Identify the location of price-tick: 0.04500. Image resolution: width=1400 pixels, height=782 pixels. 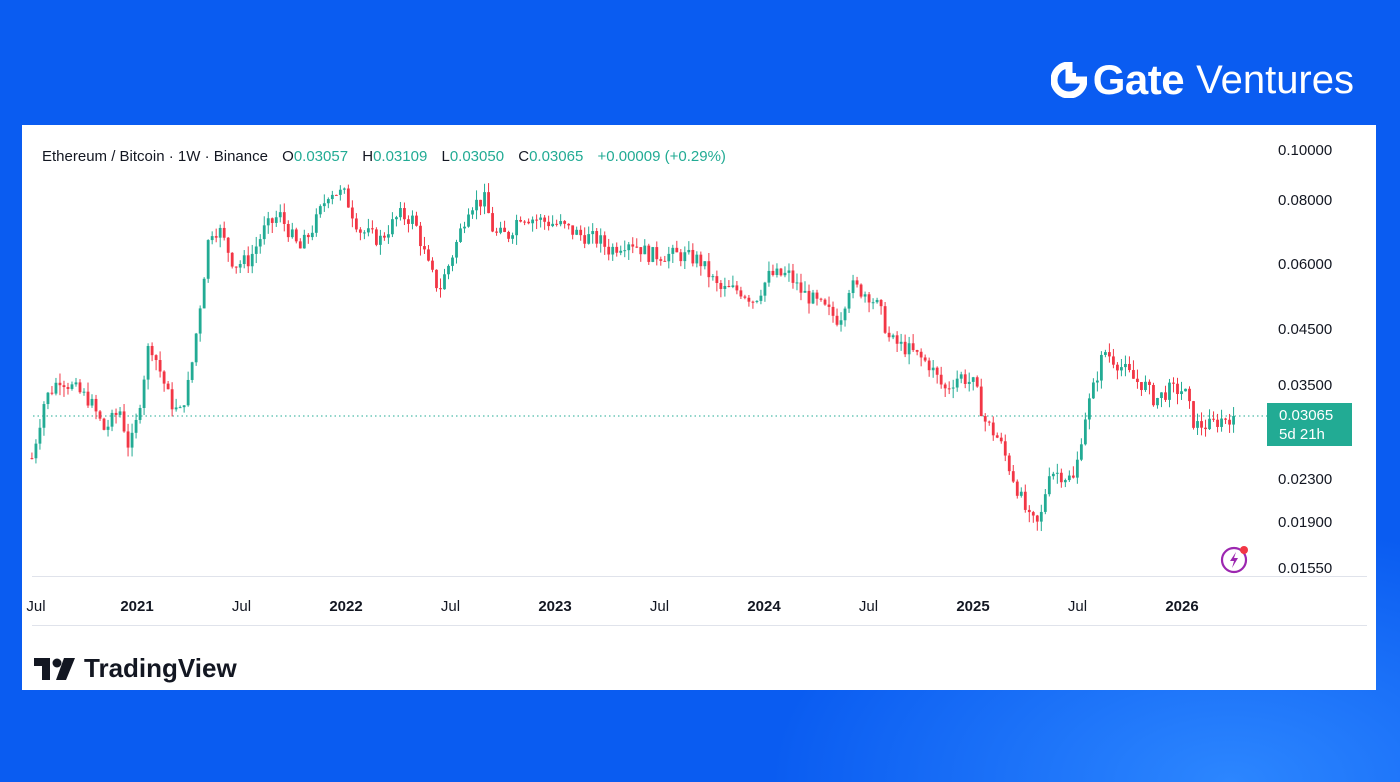
(1305, 329).